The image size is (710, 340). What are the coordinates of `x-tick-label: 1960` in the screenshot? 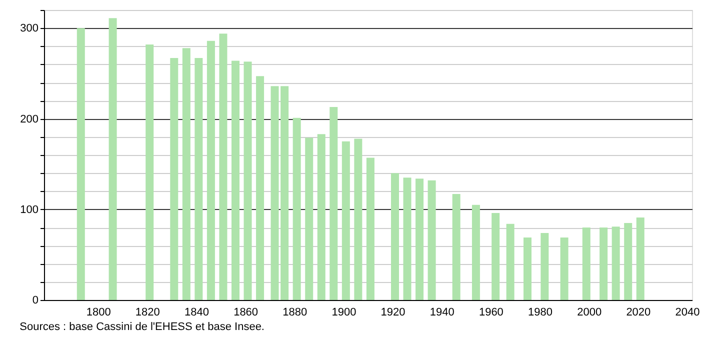 It's located at (491, 312).